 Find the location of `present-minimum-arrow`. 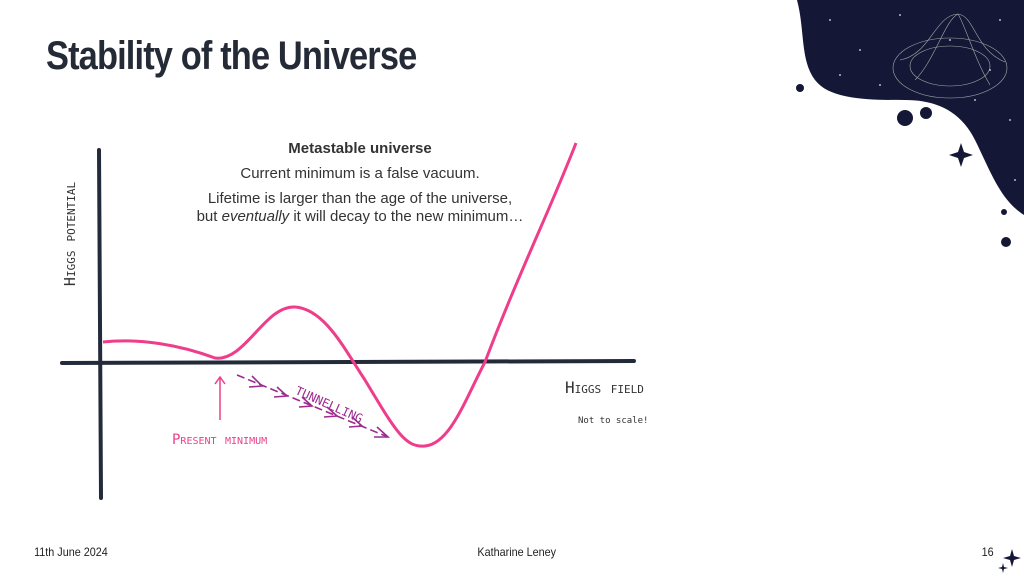

present-minimum-arrow is located at coordinates (220, 397).